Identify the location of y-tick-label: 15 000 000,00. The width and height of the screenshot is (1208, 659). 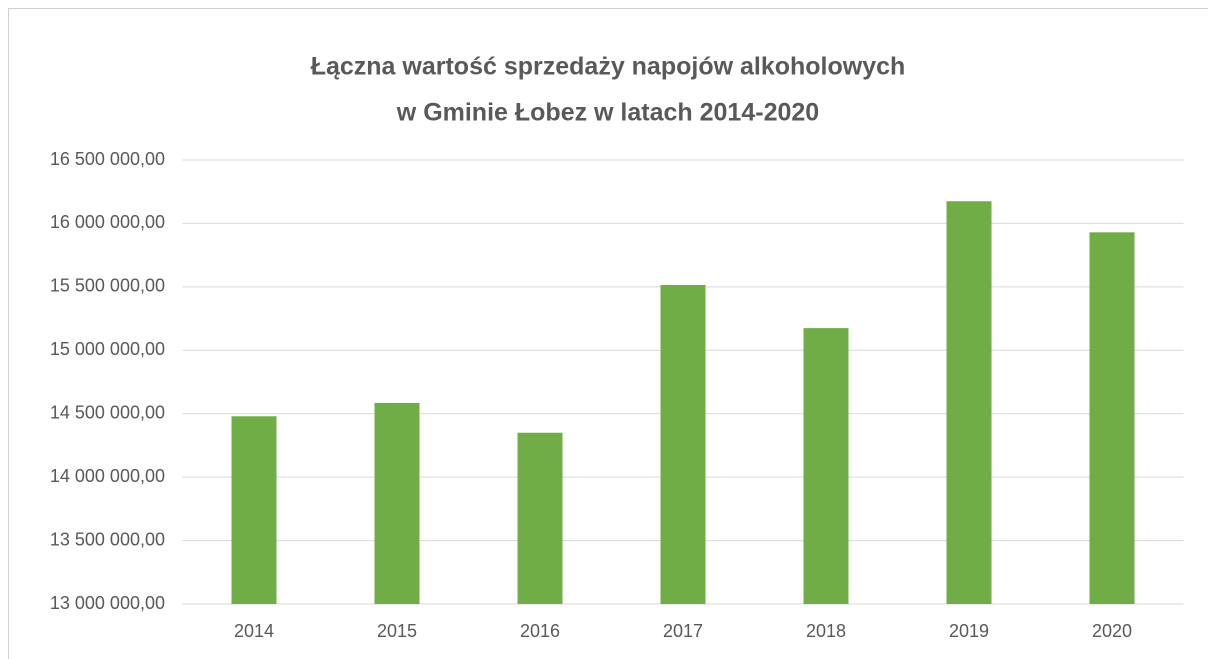
(107, 349).